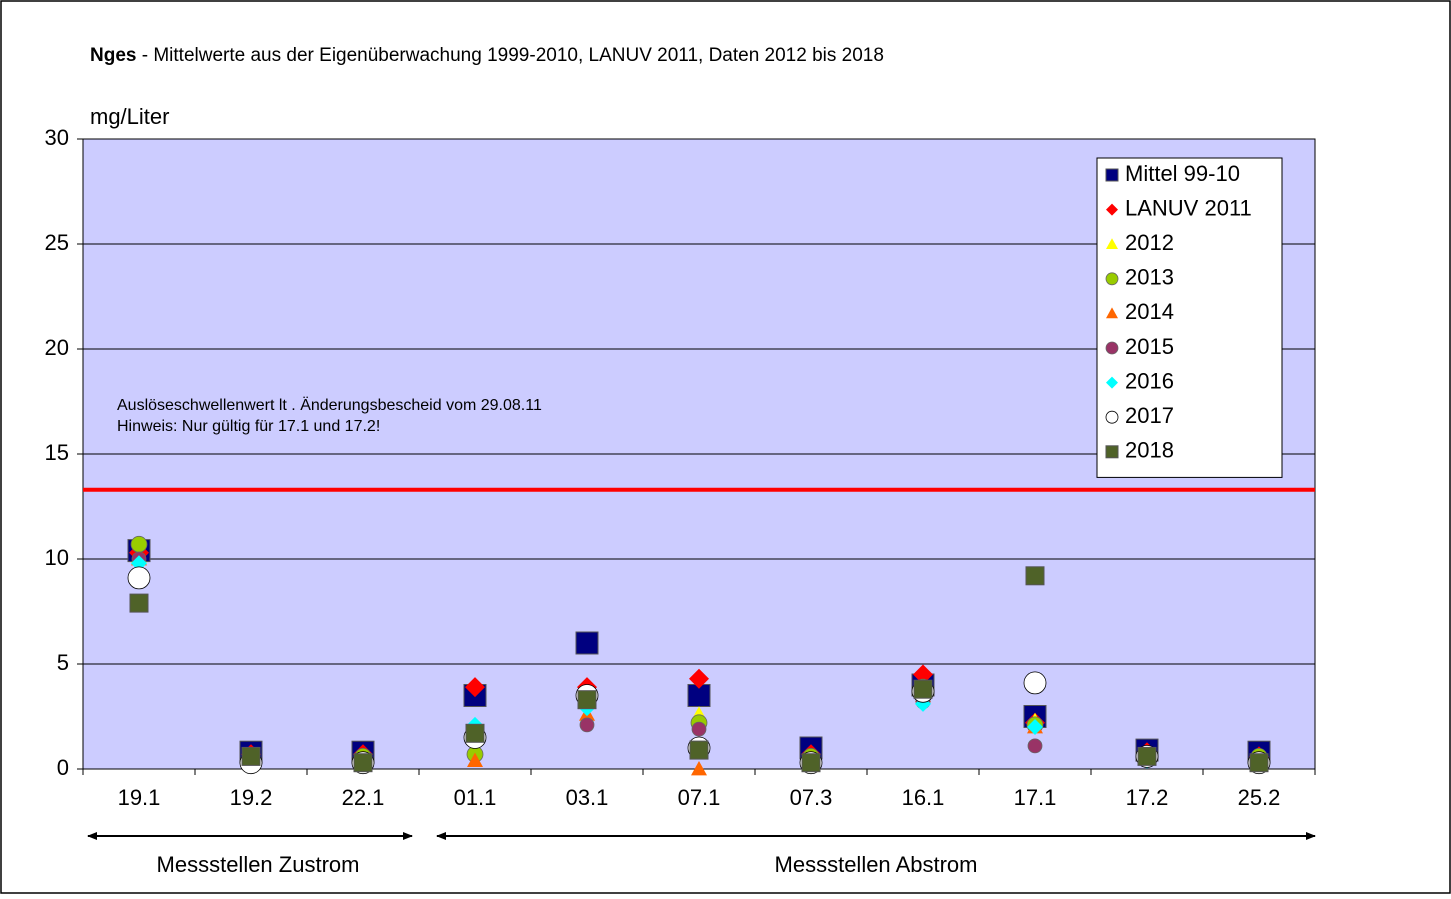 The height and width of the screenshot is (899, 1451). I want to click on x-tick-label: 03.1, so click(587, 797).